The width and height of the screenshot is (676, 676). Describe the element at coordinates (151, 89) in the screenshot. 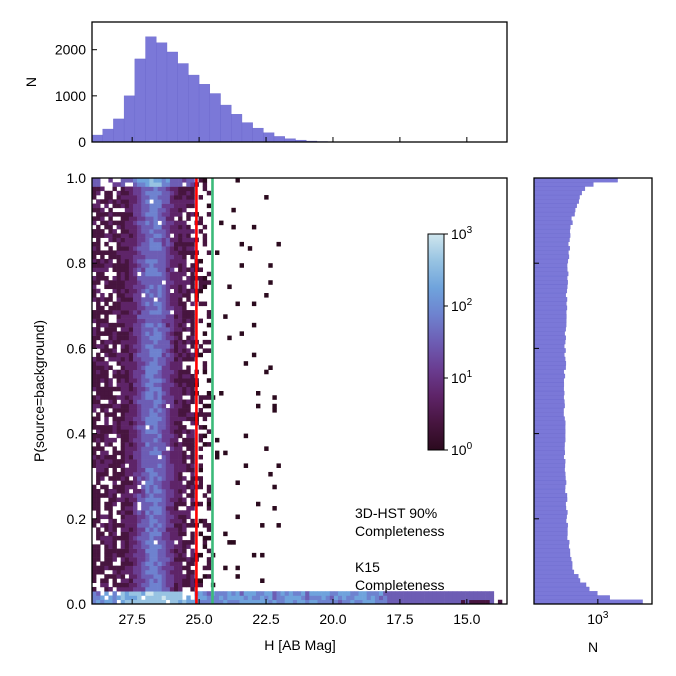

I see `top-histogram-bar` at that location.